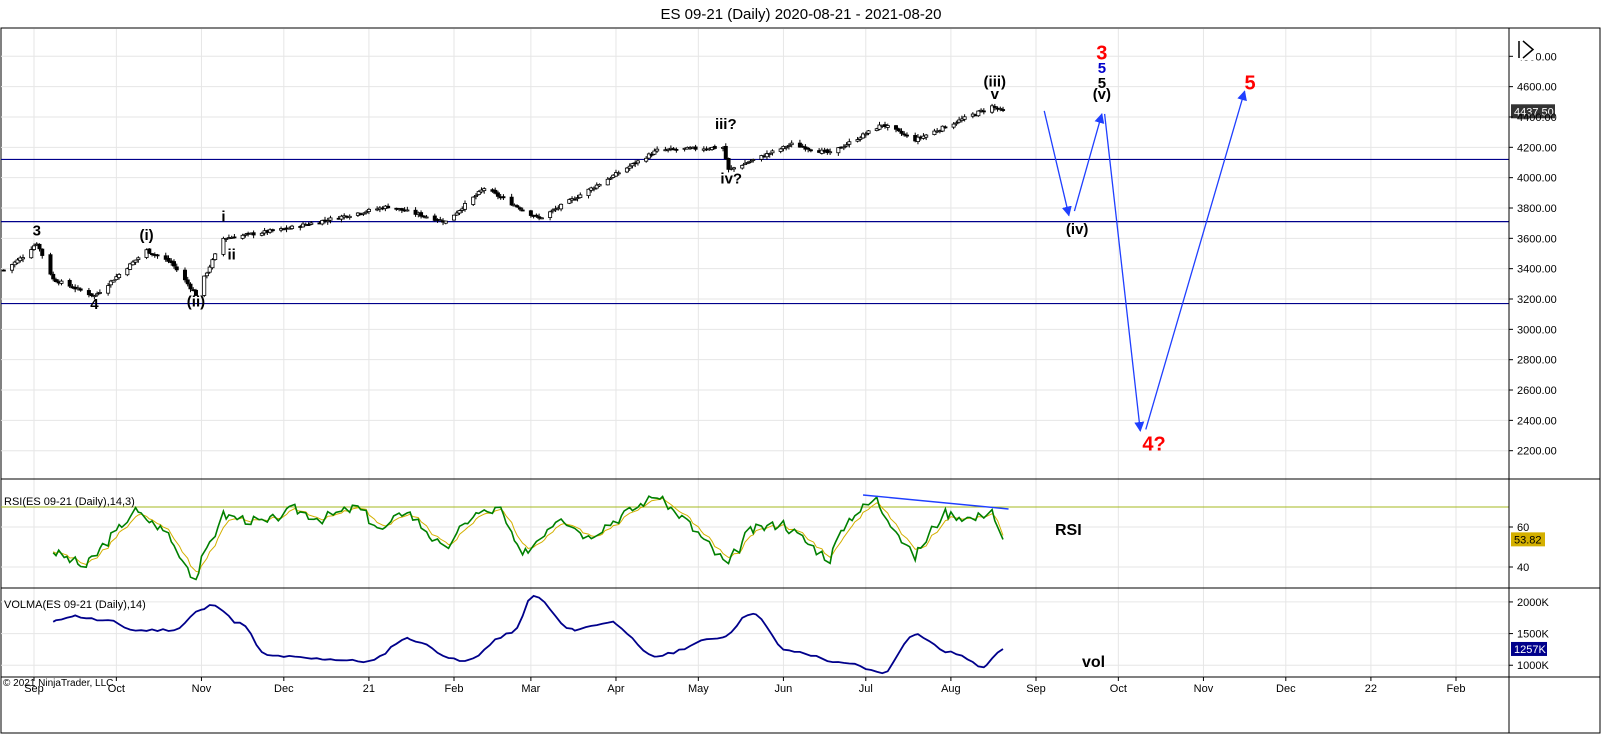 The image size is (1602, 741). What do you see at coordinates (1537, 300) in the screenshot?
I see `y-tick-label: 3200.00` at bounding box center [1537, 300].